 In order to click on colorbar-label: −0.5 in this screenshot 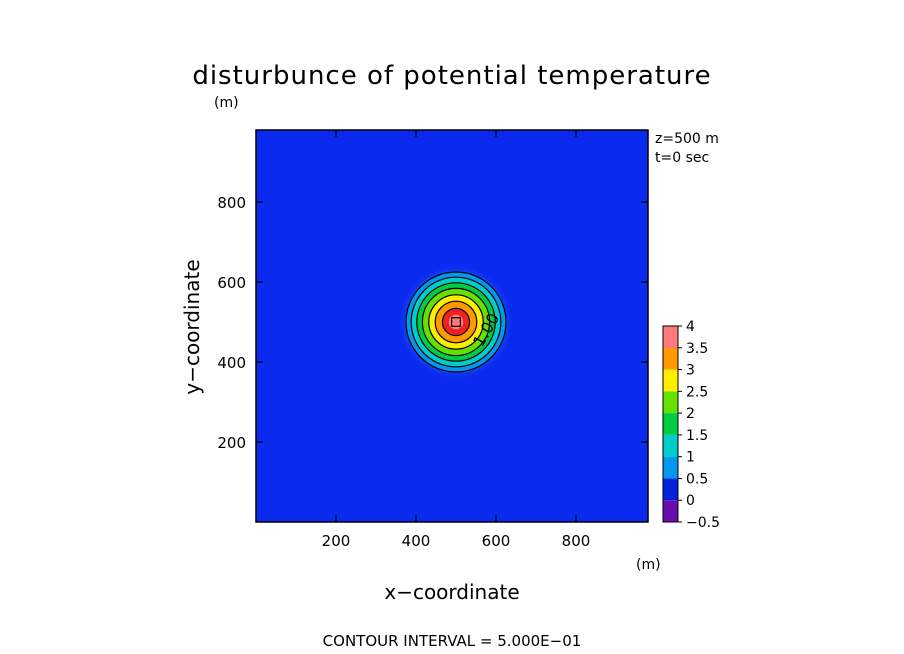, I will do `click(703, 523)`.